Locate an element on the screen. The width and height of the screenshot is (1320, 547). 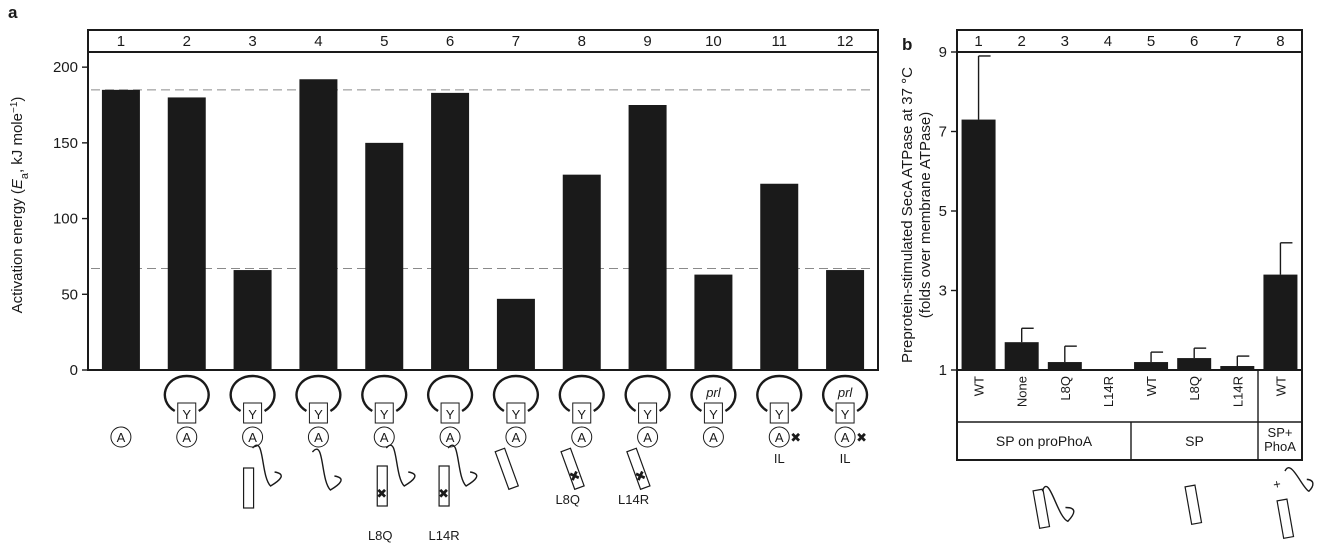
a-schematic-8: AY ✖ L8Q is located at coordinates (580, 440).